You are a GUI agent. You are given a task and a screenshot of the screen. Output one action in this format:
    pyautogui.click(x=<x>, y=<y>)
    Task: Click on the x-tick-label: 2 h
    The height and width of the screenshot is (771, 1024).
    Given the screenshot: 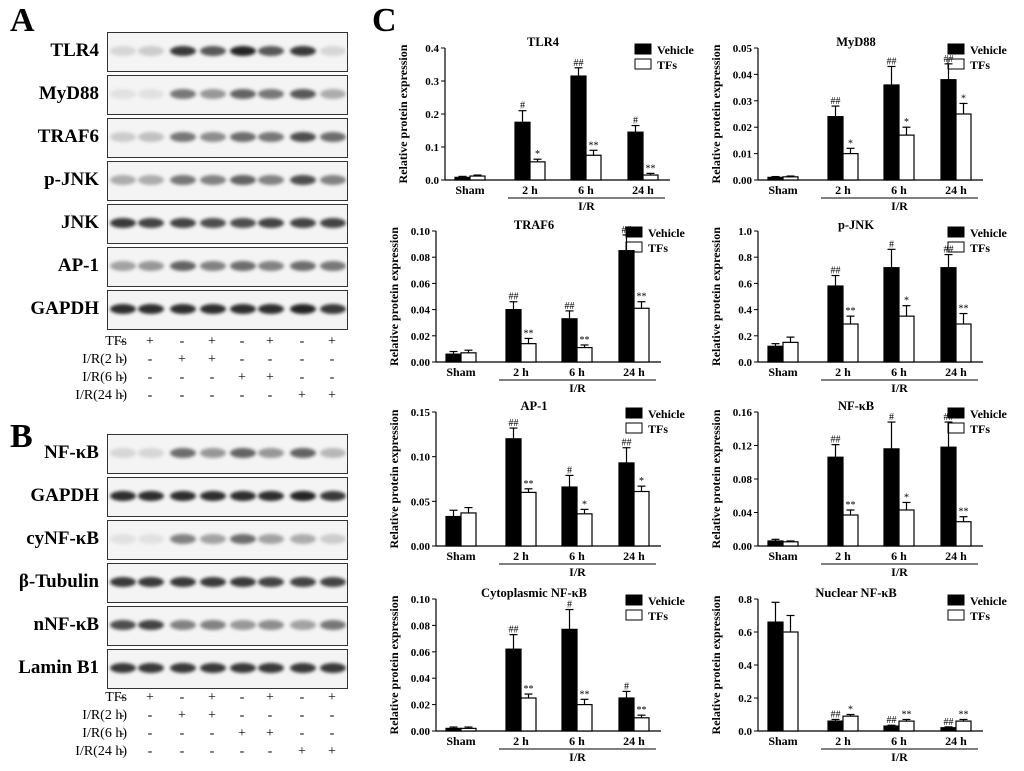 What is the action you would take?
    pyautogui.click(x=843, y=372)
    